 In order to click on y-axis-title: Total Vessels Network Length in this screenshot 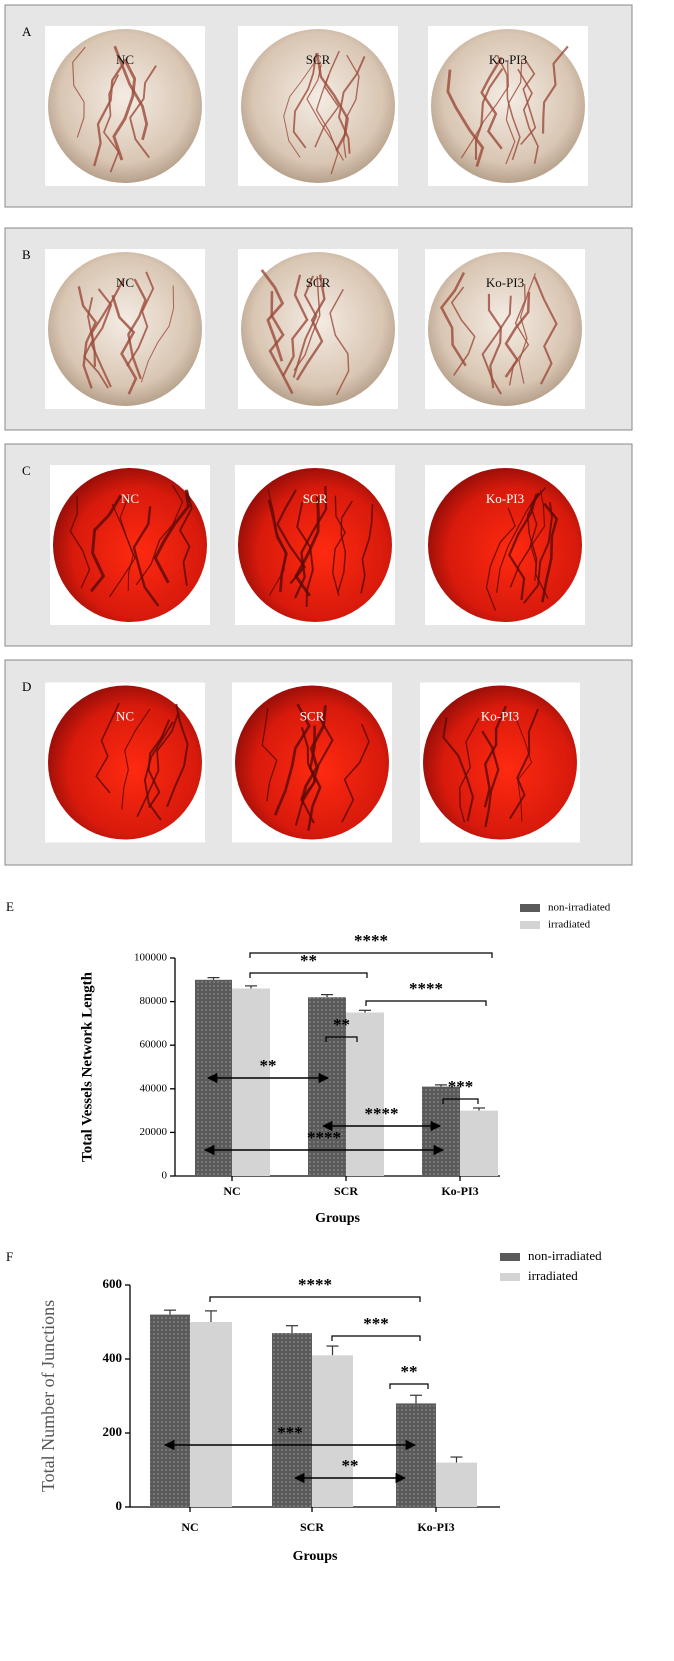, I will do `click(87, 1066)`.